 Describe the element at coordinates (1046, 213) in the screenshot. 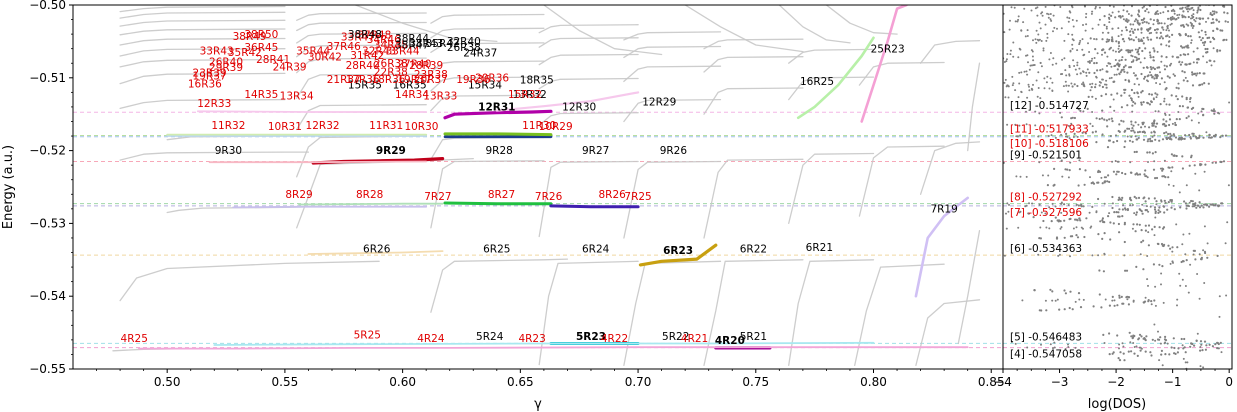

I see `dos-level-label-5: [7] -0.527596` at that location.